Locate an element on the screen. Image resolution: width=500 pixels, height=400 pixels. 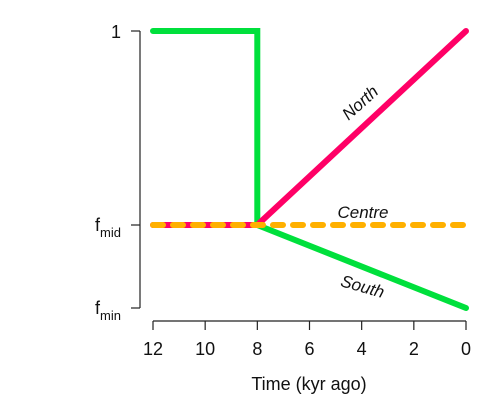
x-tick-label-0: 0 is located at coordinates (466, 349).